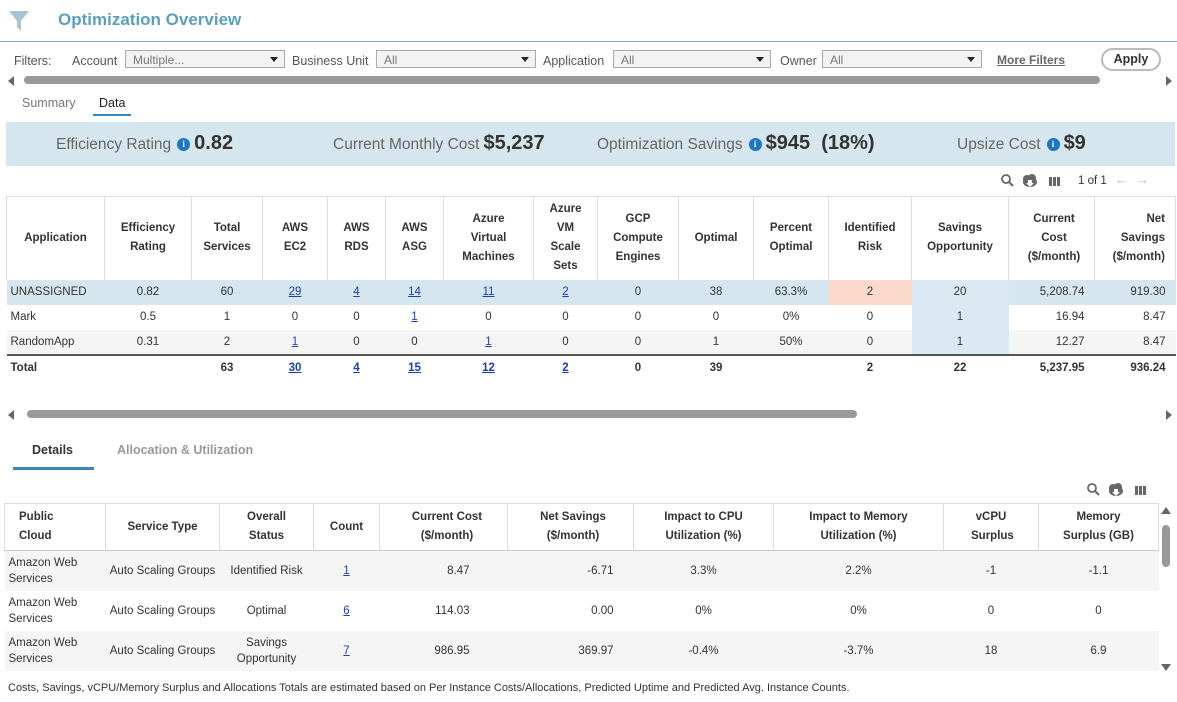  Describe the element at coordinates (19, 21) in the screenshot. I see `filter-icon` at that location.